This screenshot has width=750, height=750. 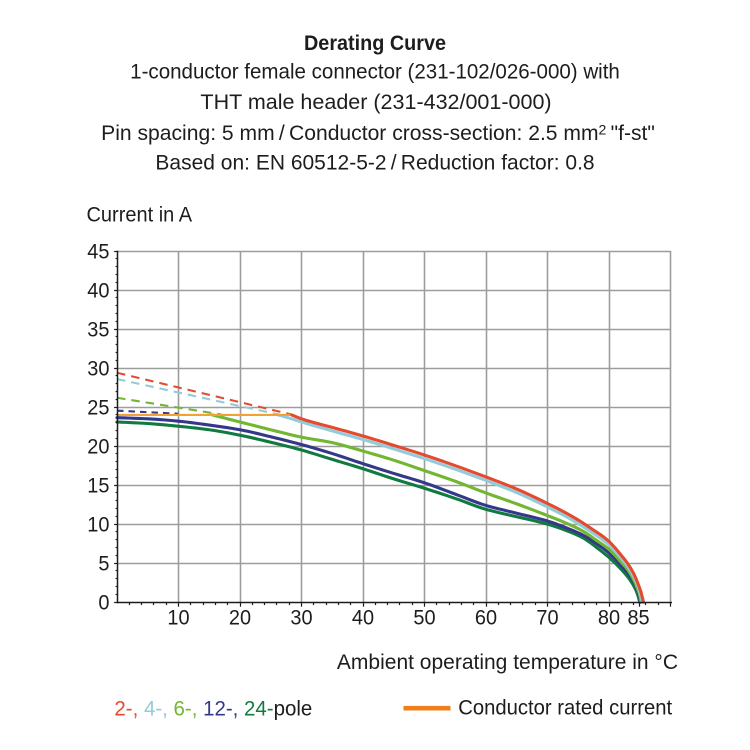 I want to click on svg-text: 45, so click(x=98, y=252).